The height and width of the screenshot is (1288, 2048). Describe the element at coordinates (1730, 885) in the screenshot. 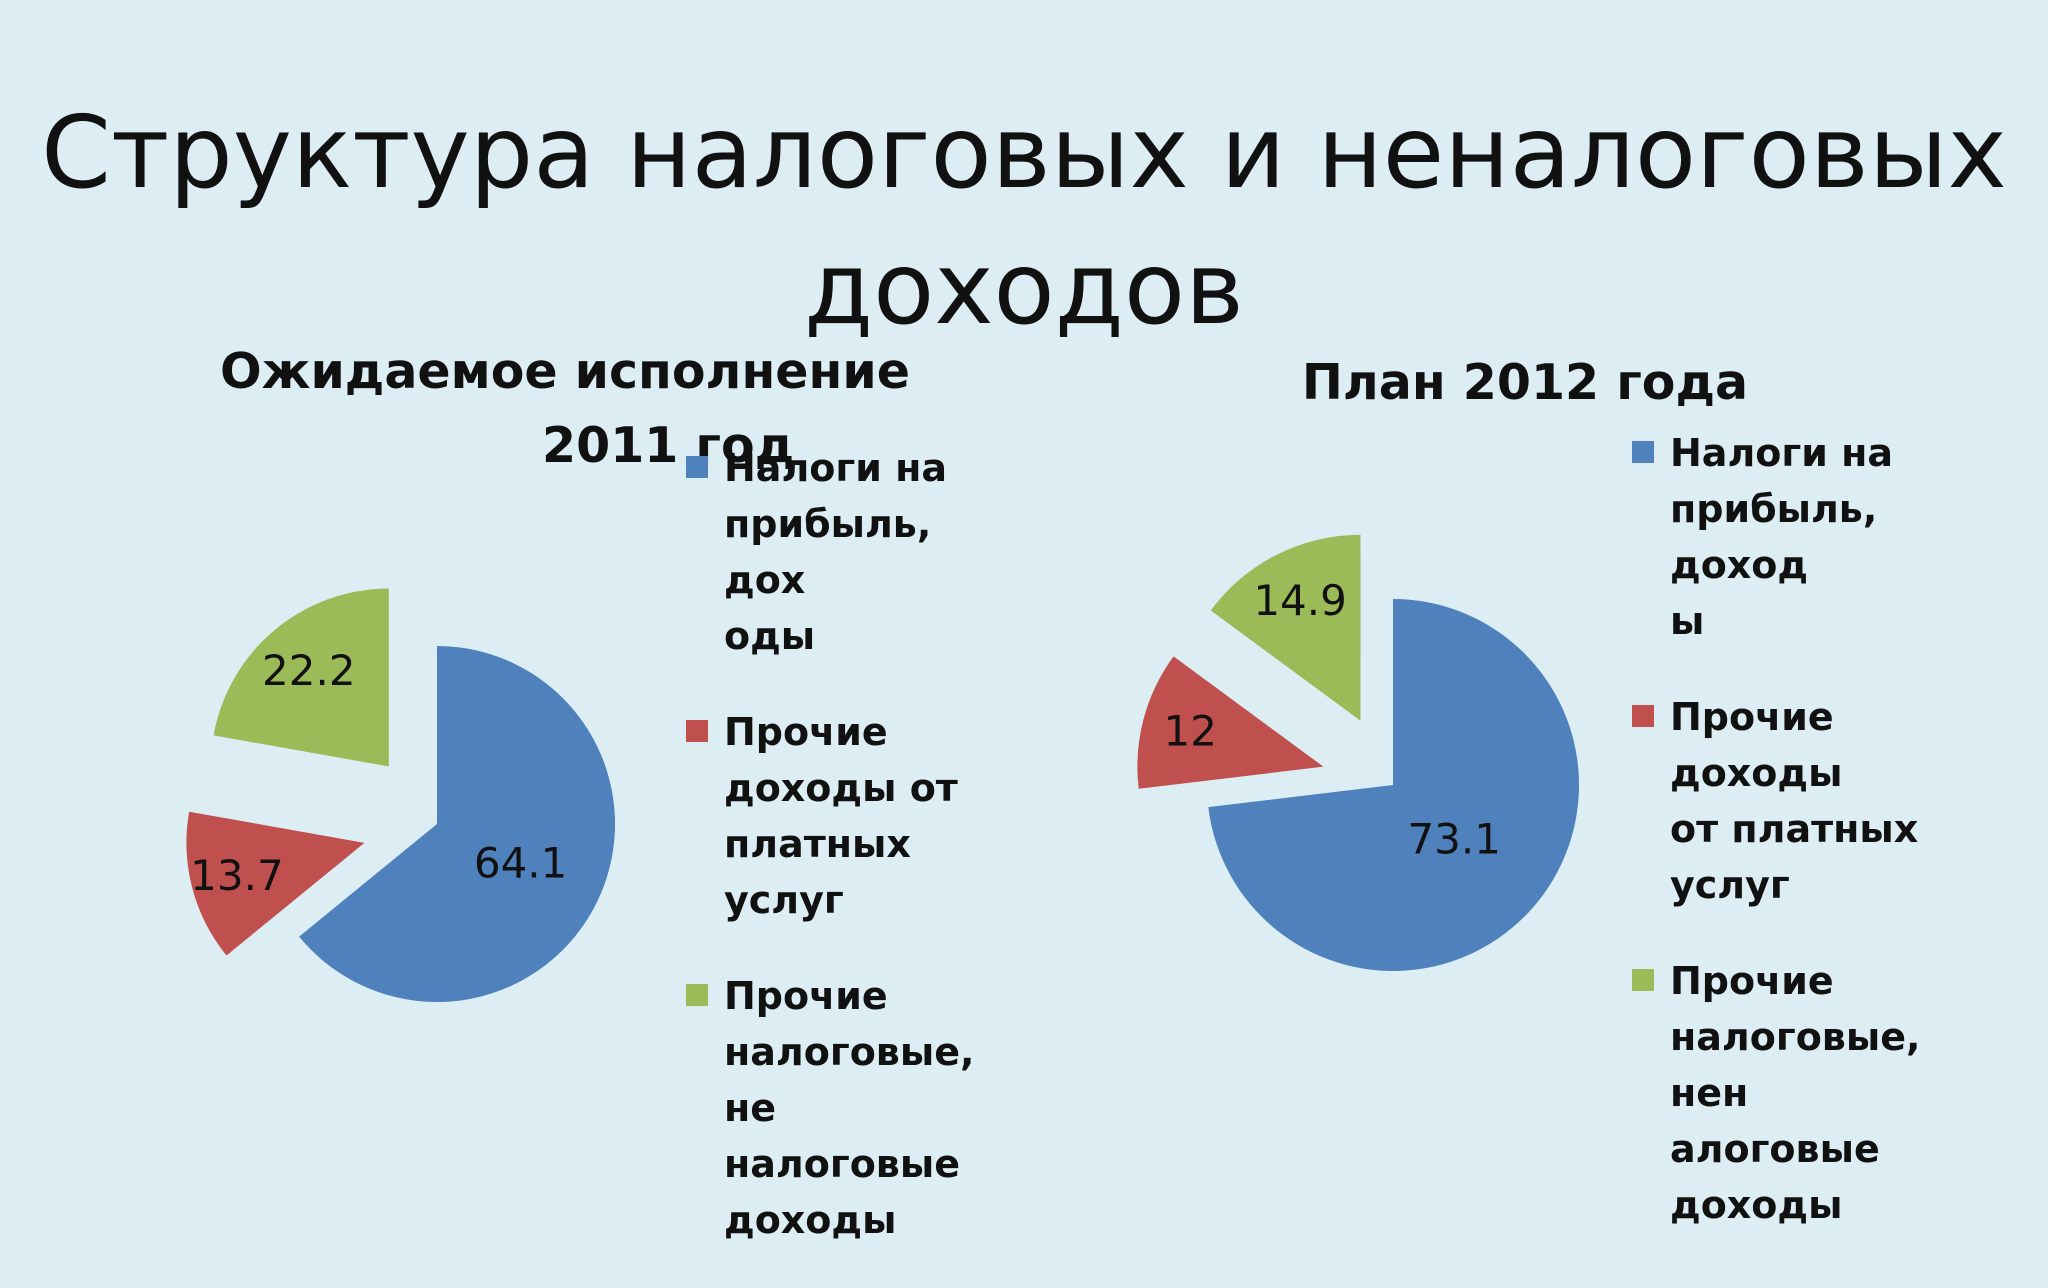

I see `chart-2-legend-text-line: услуг` at that location.